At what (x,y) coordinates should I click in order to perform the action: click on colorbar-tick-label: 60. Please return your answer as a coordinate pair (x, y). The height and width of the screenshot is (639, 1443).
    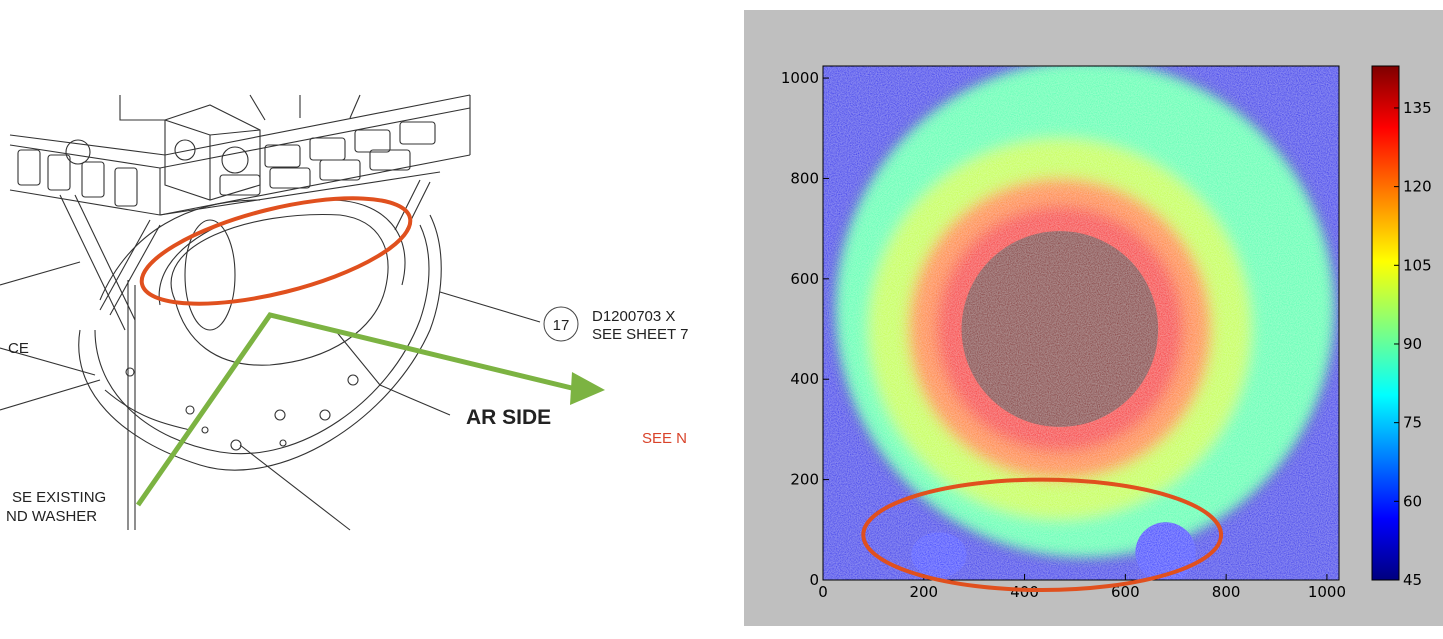
    Looking at the image, I should click on (1412, 501).